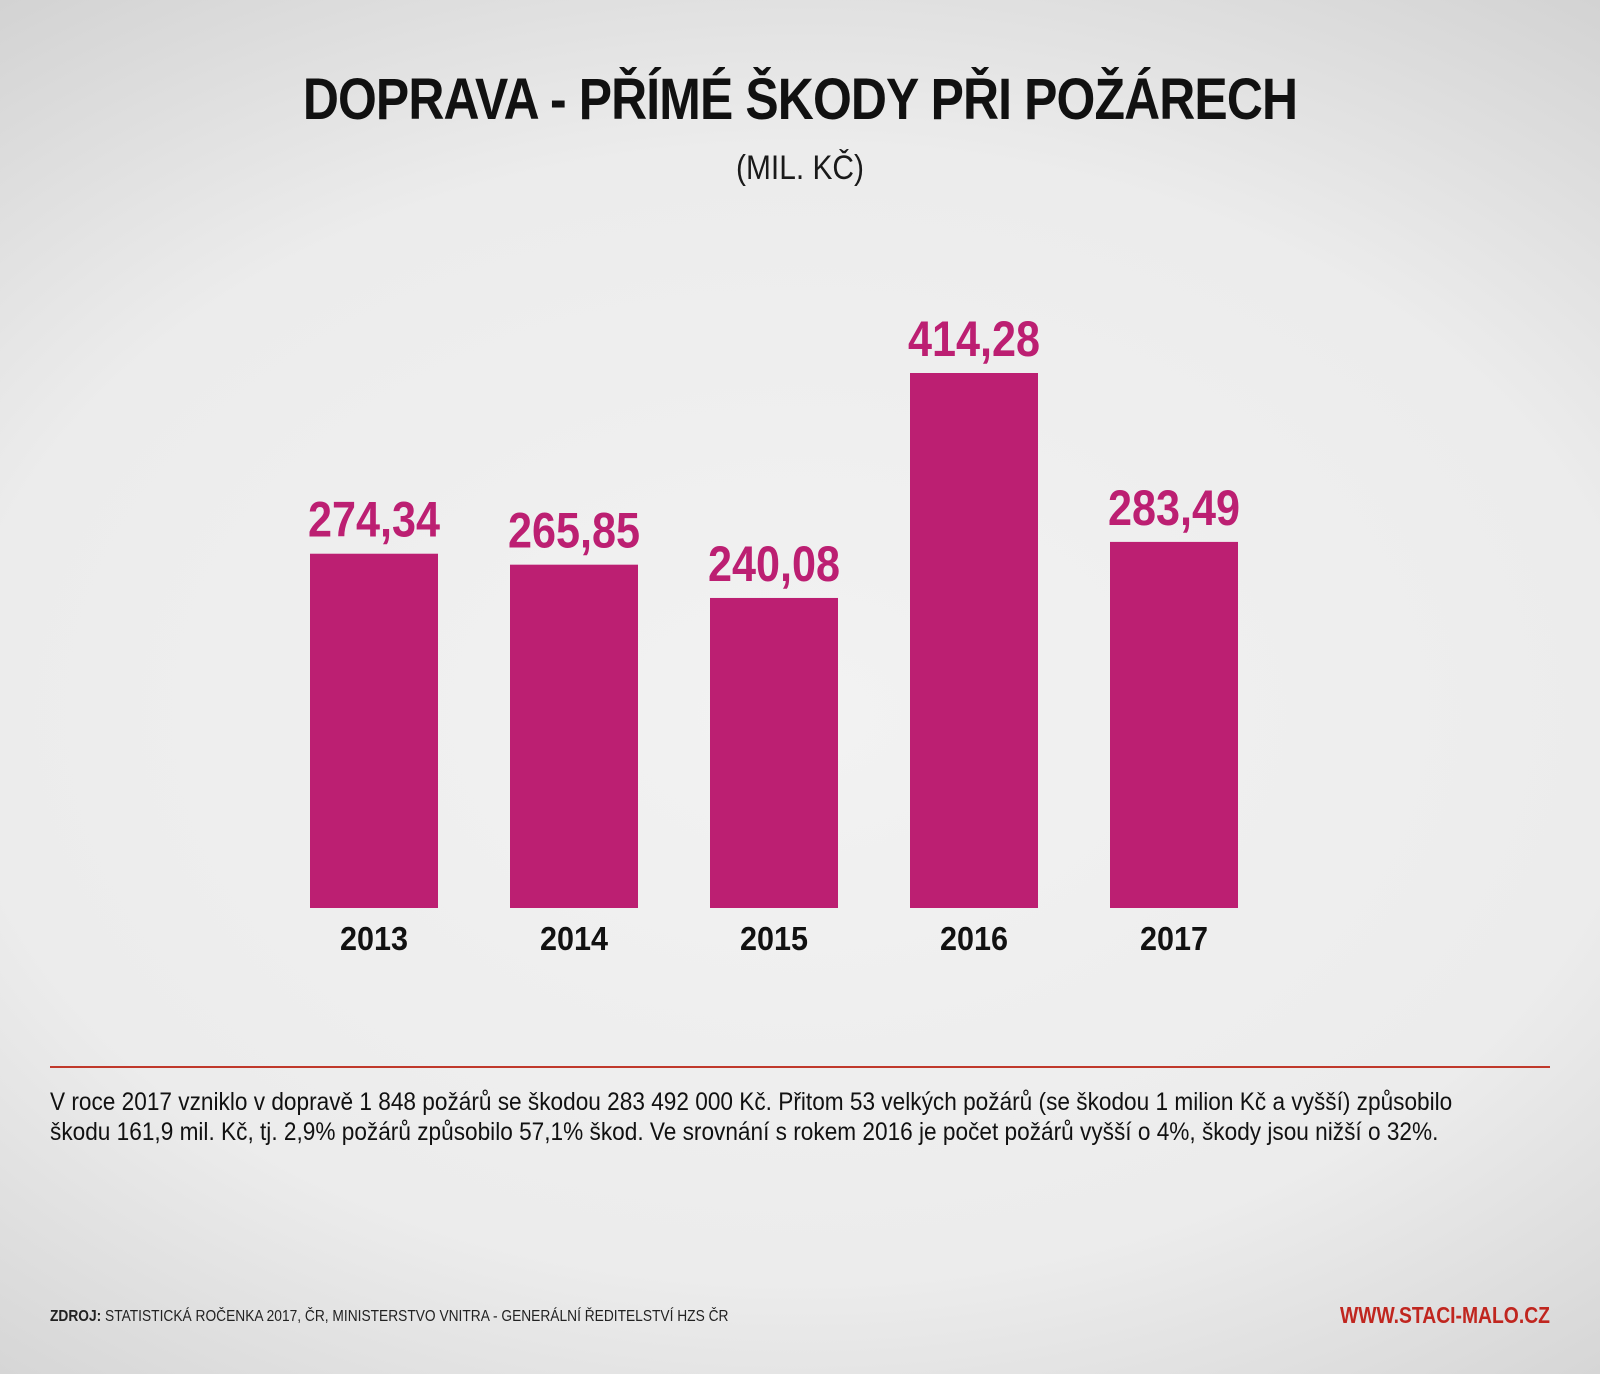 Image resolution: width=1600 pixels, height=1374 pixels. I want to click on bar-2014, so click(574, 736).